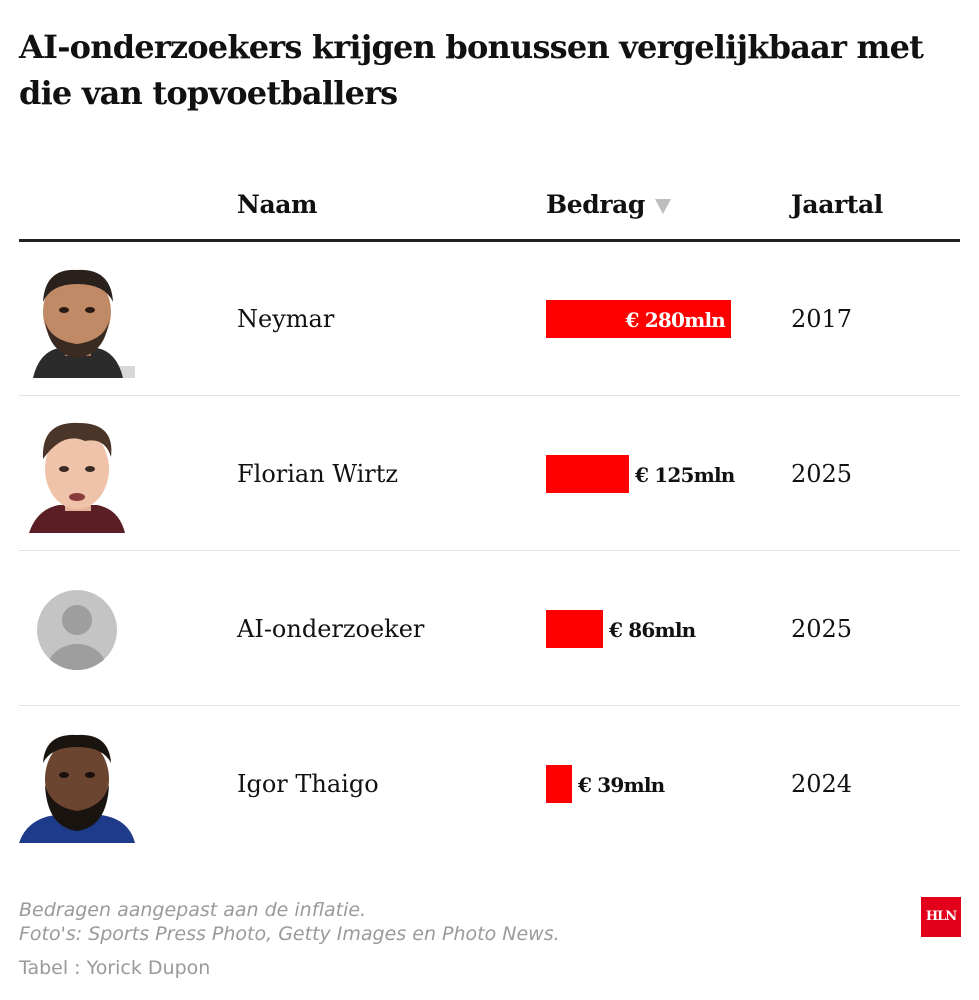  I want to click on sort-descending-icon, so click(662, 206).